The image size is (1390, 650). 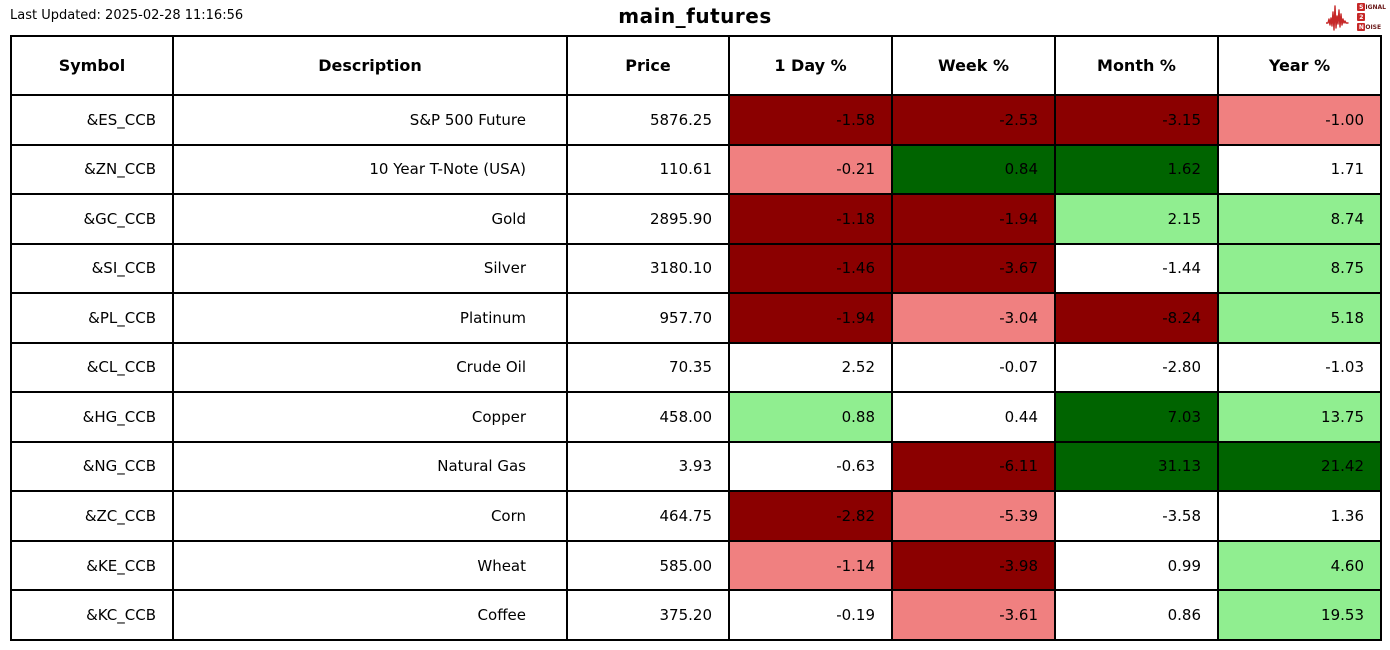 I want to click on price-cell: 5876.25, so click(x=648, y=120).